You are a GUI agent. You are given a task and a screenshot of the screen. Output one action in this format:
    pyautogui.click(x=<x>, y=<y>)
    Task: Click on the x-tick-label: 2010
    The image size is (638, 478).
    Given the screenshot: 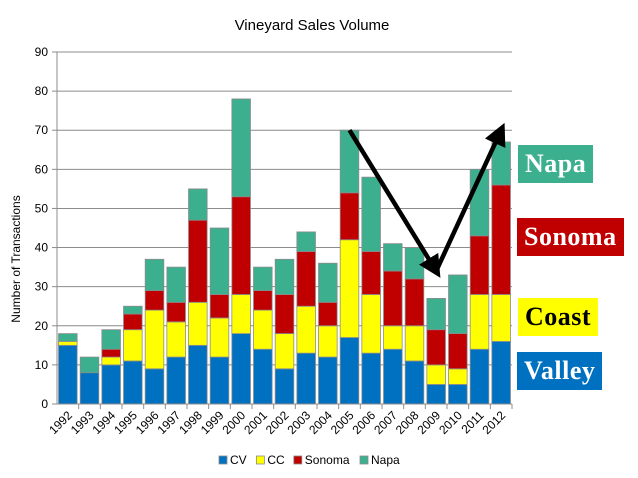 What is the action you would take?
    pyautogui.click(x=450, y=422)
    